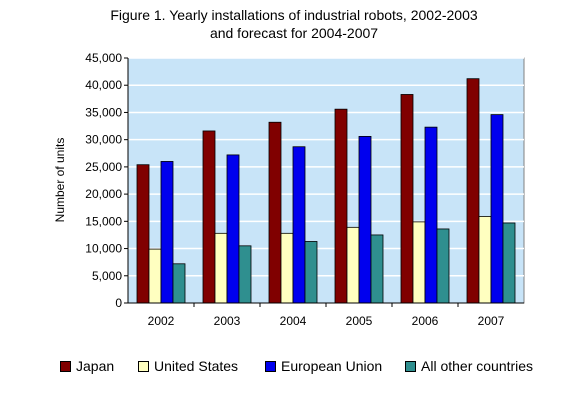 Image resolution: width=588 pixels, height=400 pixels. What do you see at coordinates (227, 321) in the screenshot?
I see `x-tick-label: 2003` at bounding box center [227, 321].